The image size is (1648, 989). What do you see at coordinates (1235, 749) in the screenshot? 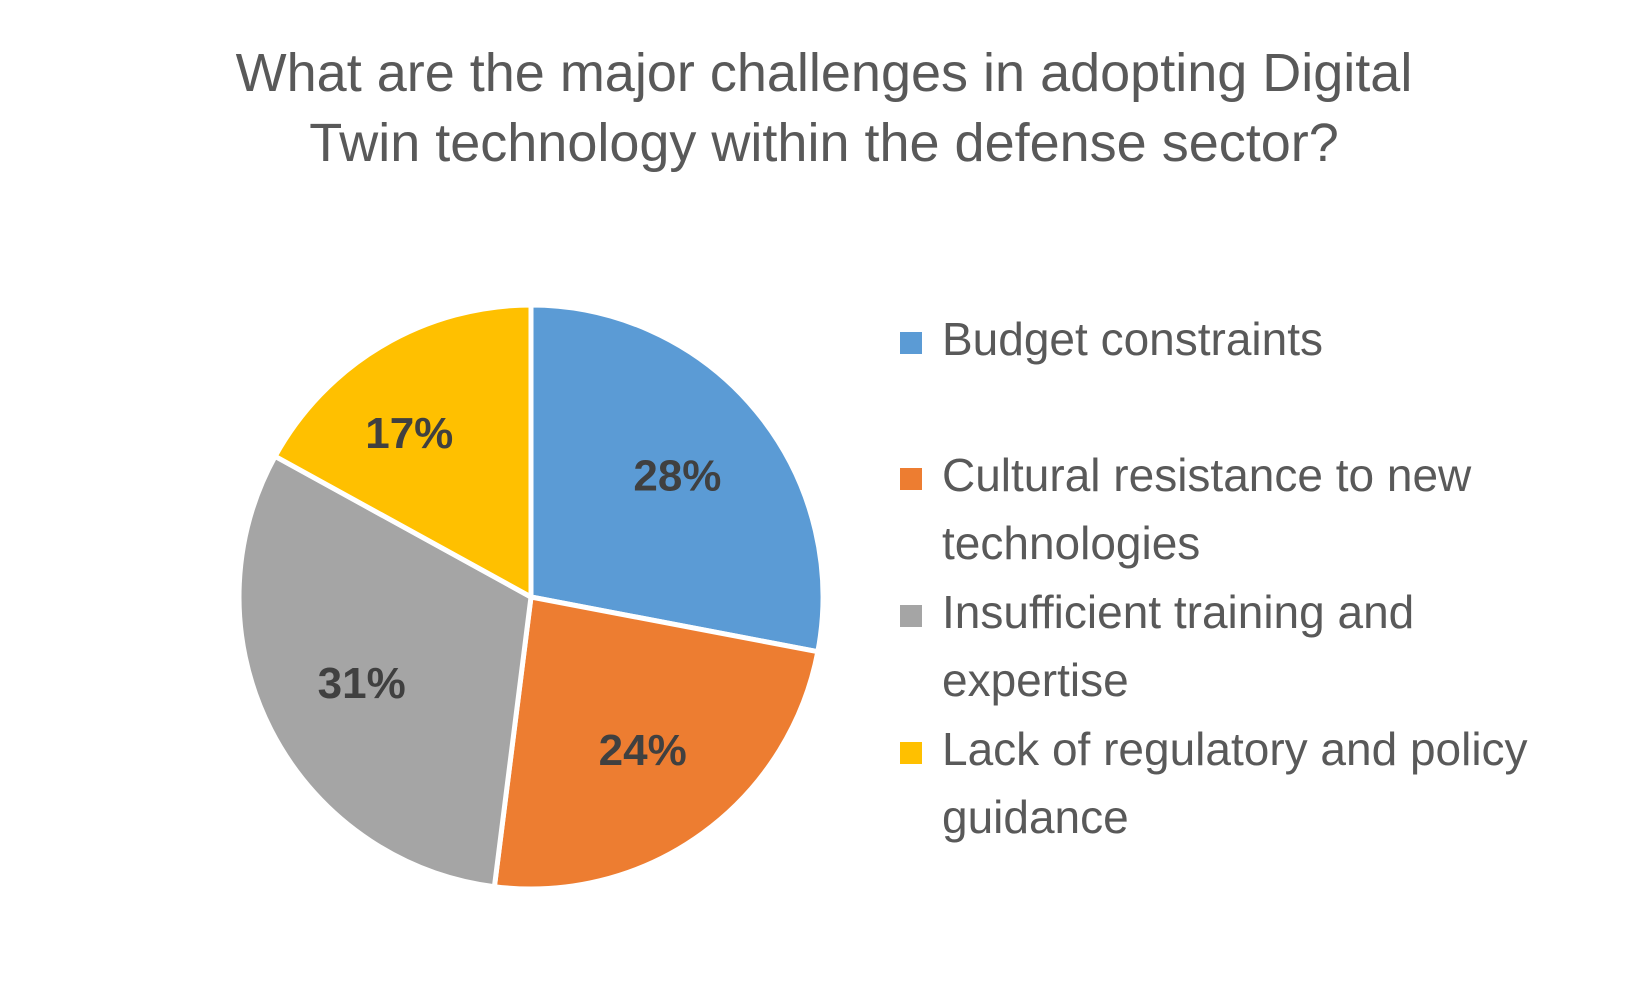
I see `legend-label-line: Lack of regulatory and policy` at bounding box center [1235, 749].